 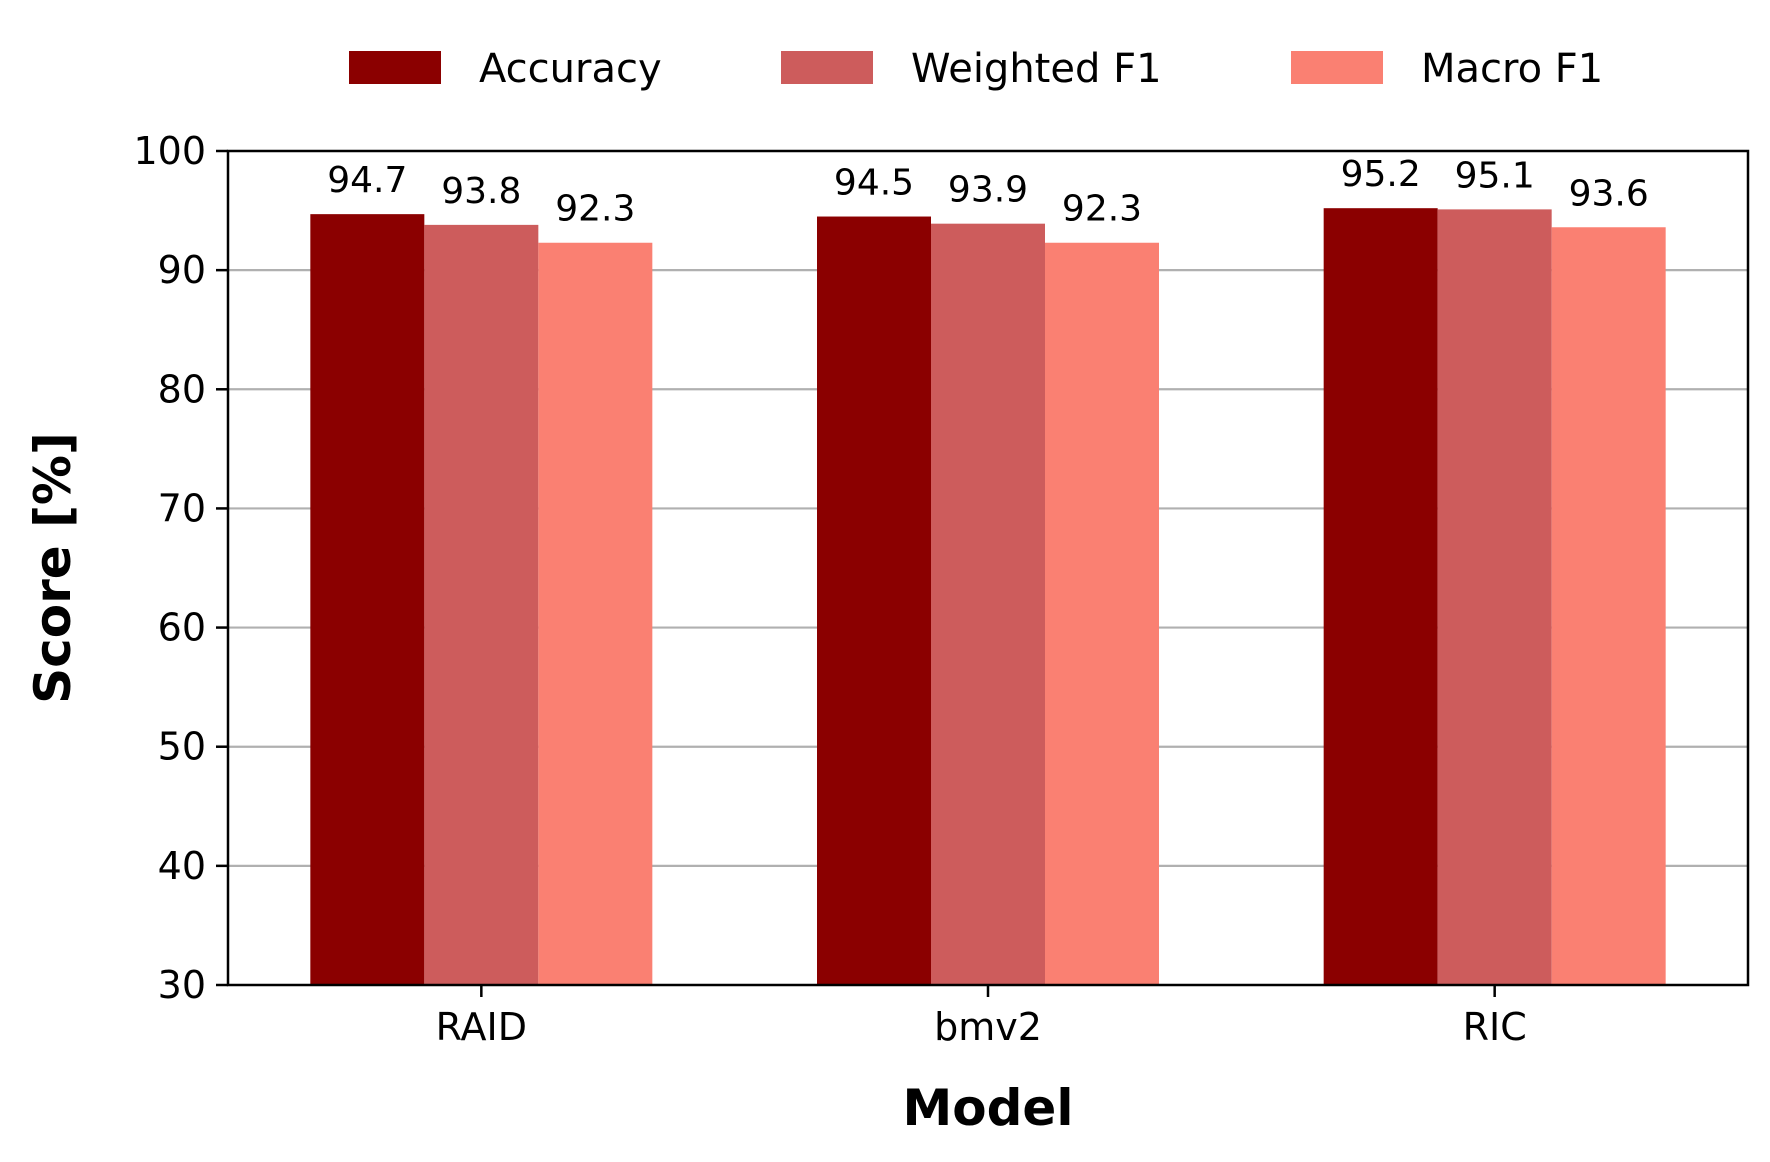 I want to click on data-label: 95.2, so click(x=1381, y=174).